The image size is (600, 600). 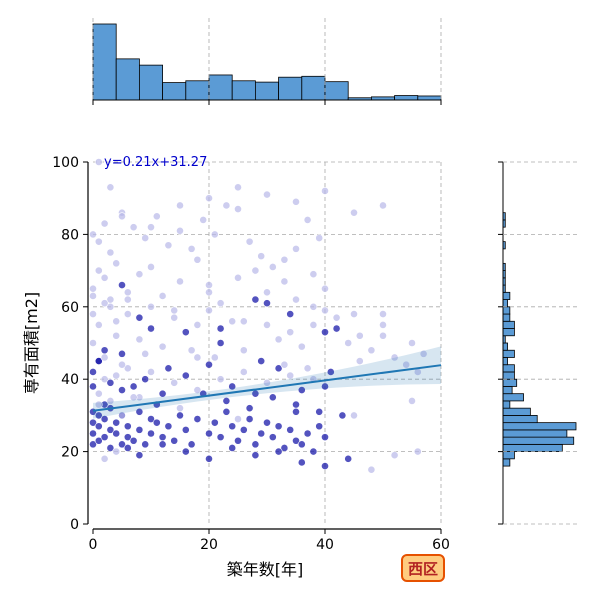 What do you see at coordinates (209, 545) in the screenshot?
I see `x-tick-label: 20` at bounding box center [209, 545].